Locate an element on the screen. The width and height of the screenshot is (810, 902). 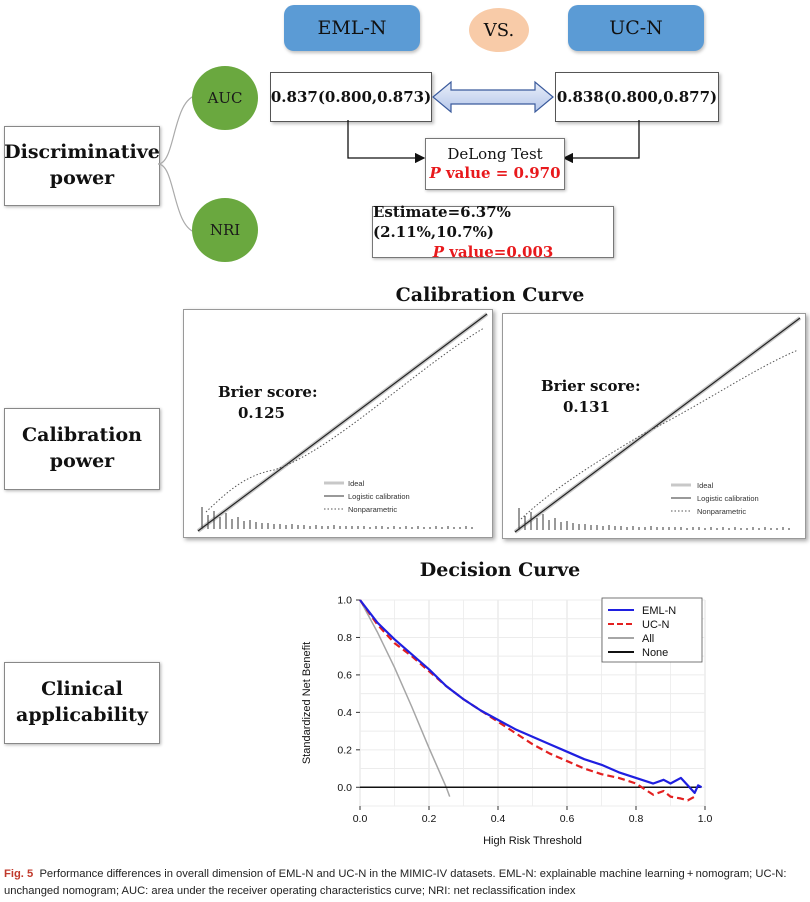
x-tick-label: 0.4 is located at coordinates (498, 819).